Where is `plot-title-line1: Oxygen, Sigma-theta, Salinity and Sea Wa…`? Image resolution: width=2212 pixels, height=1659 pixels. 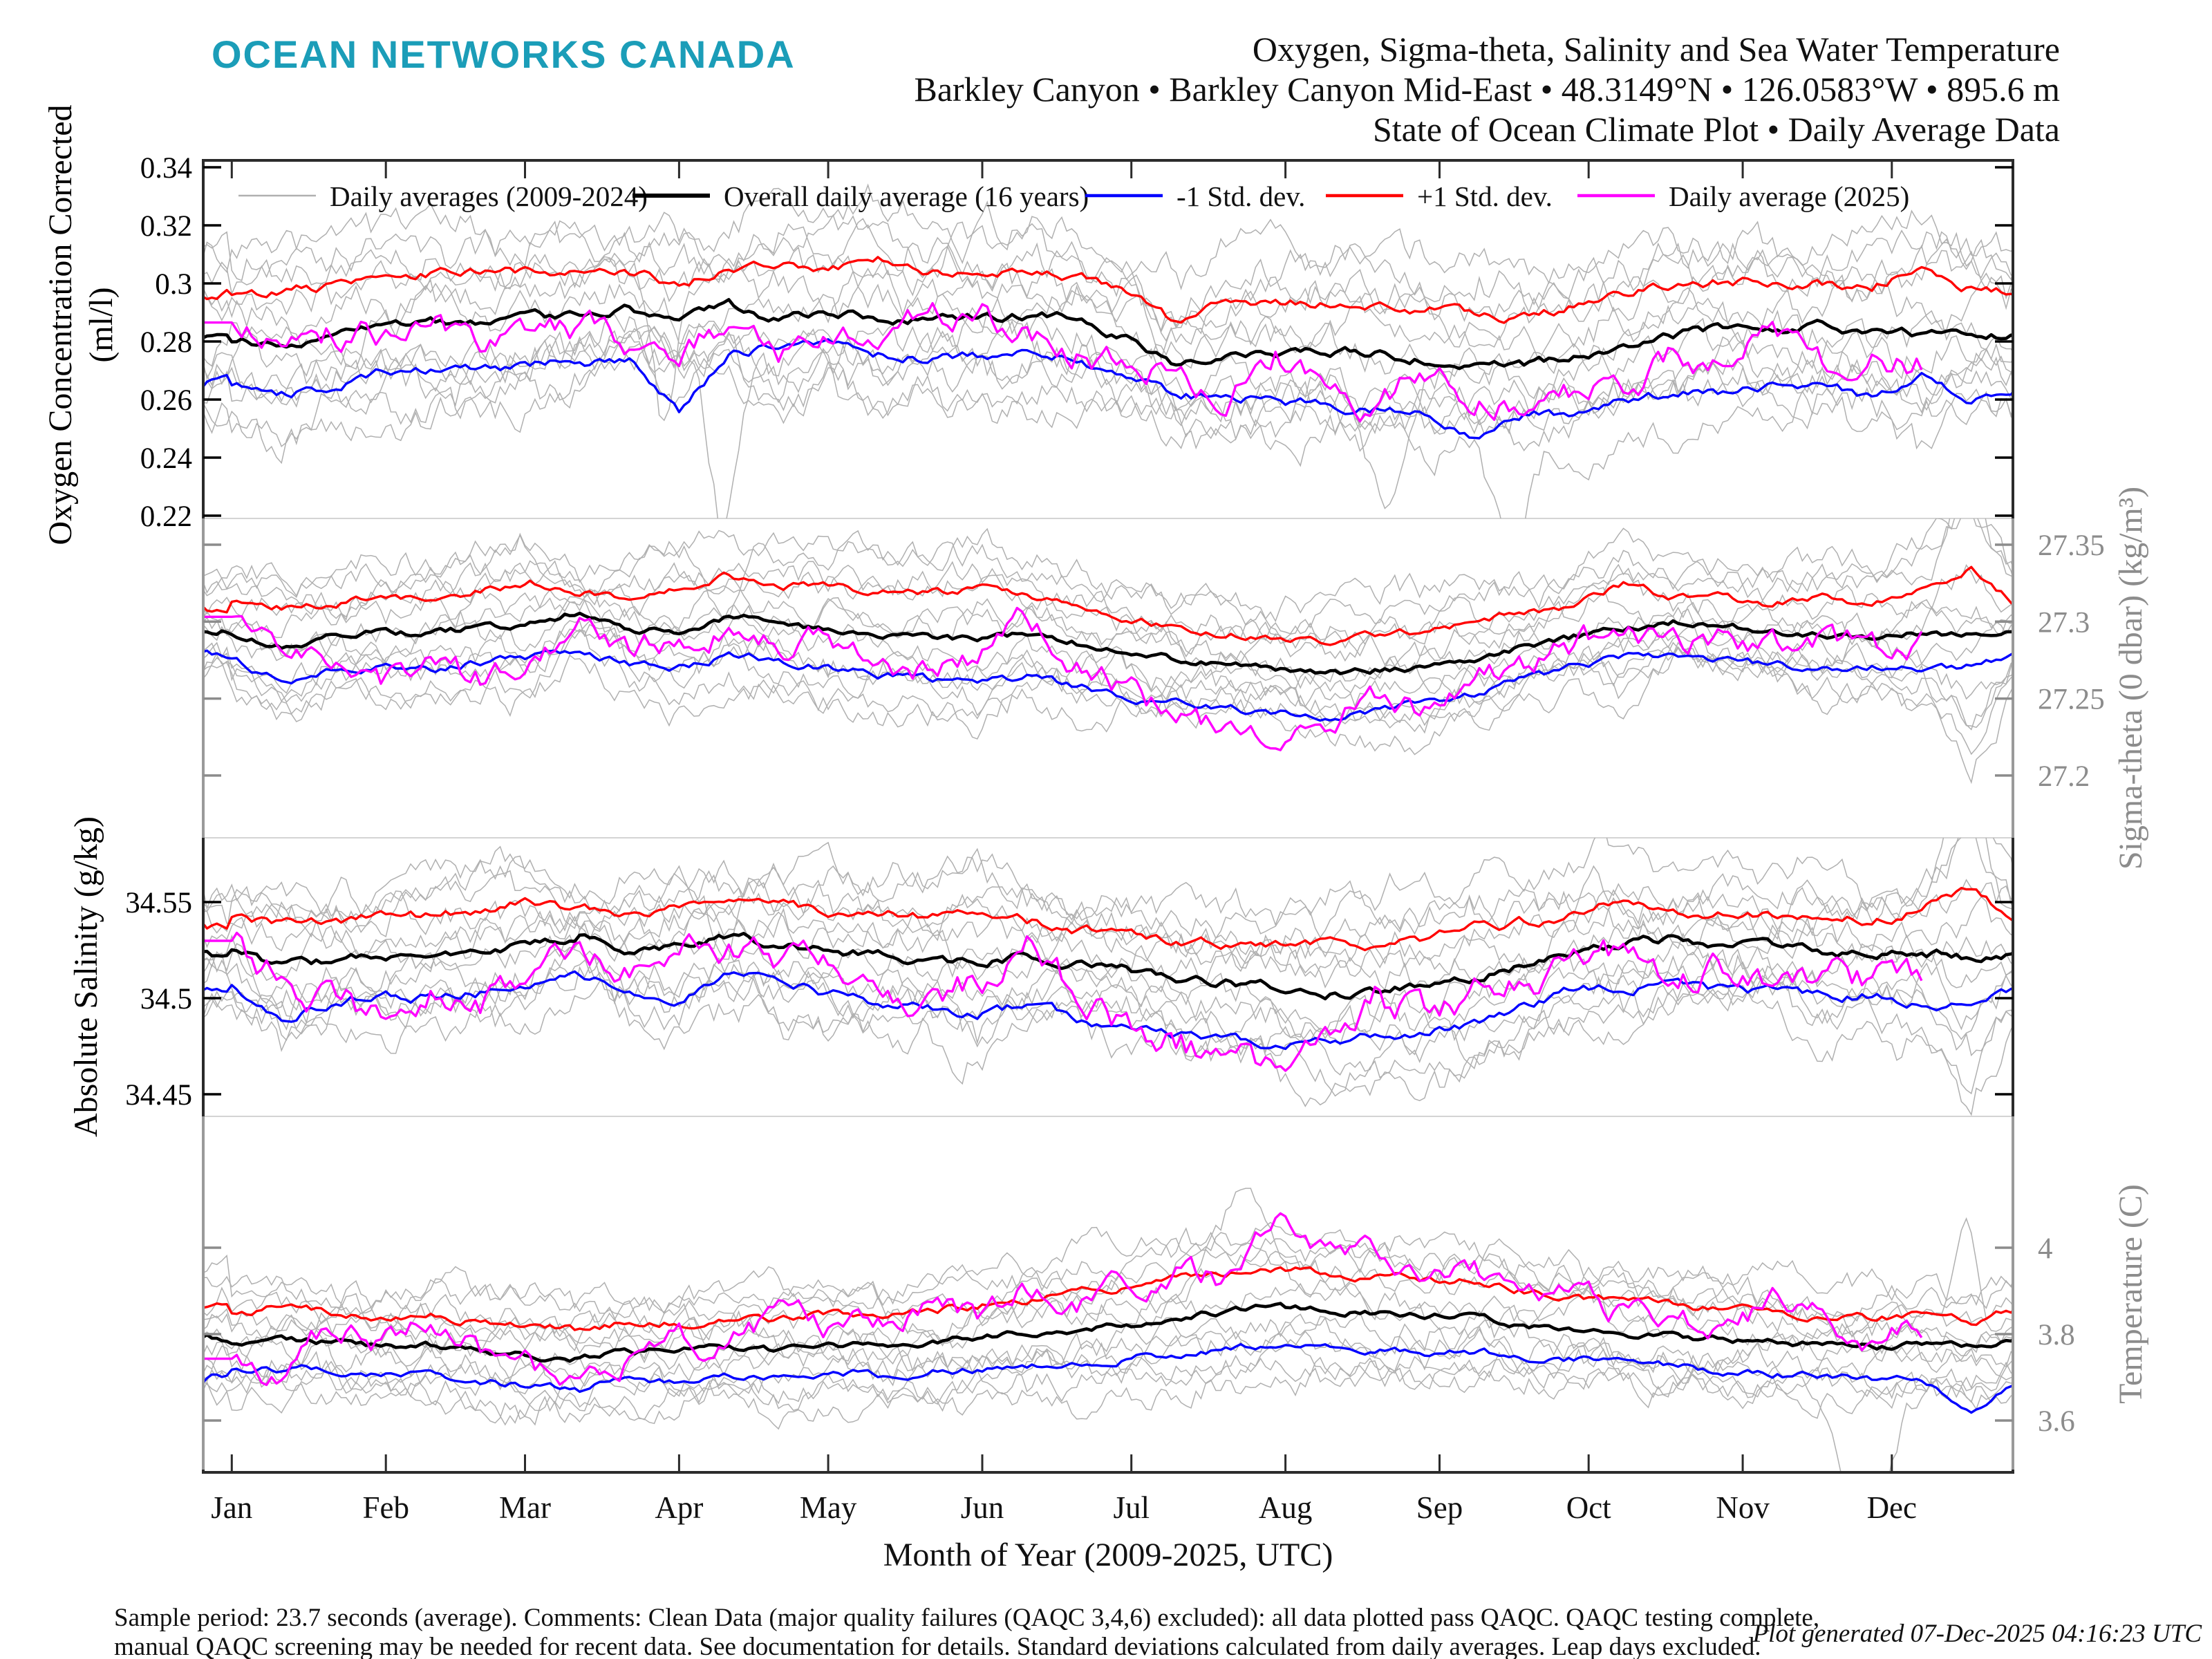
plot-title-line1: Oxygen, Sigma-theta, Salinity and Sea Wa… is located at coordinates (1657, 49).